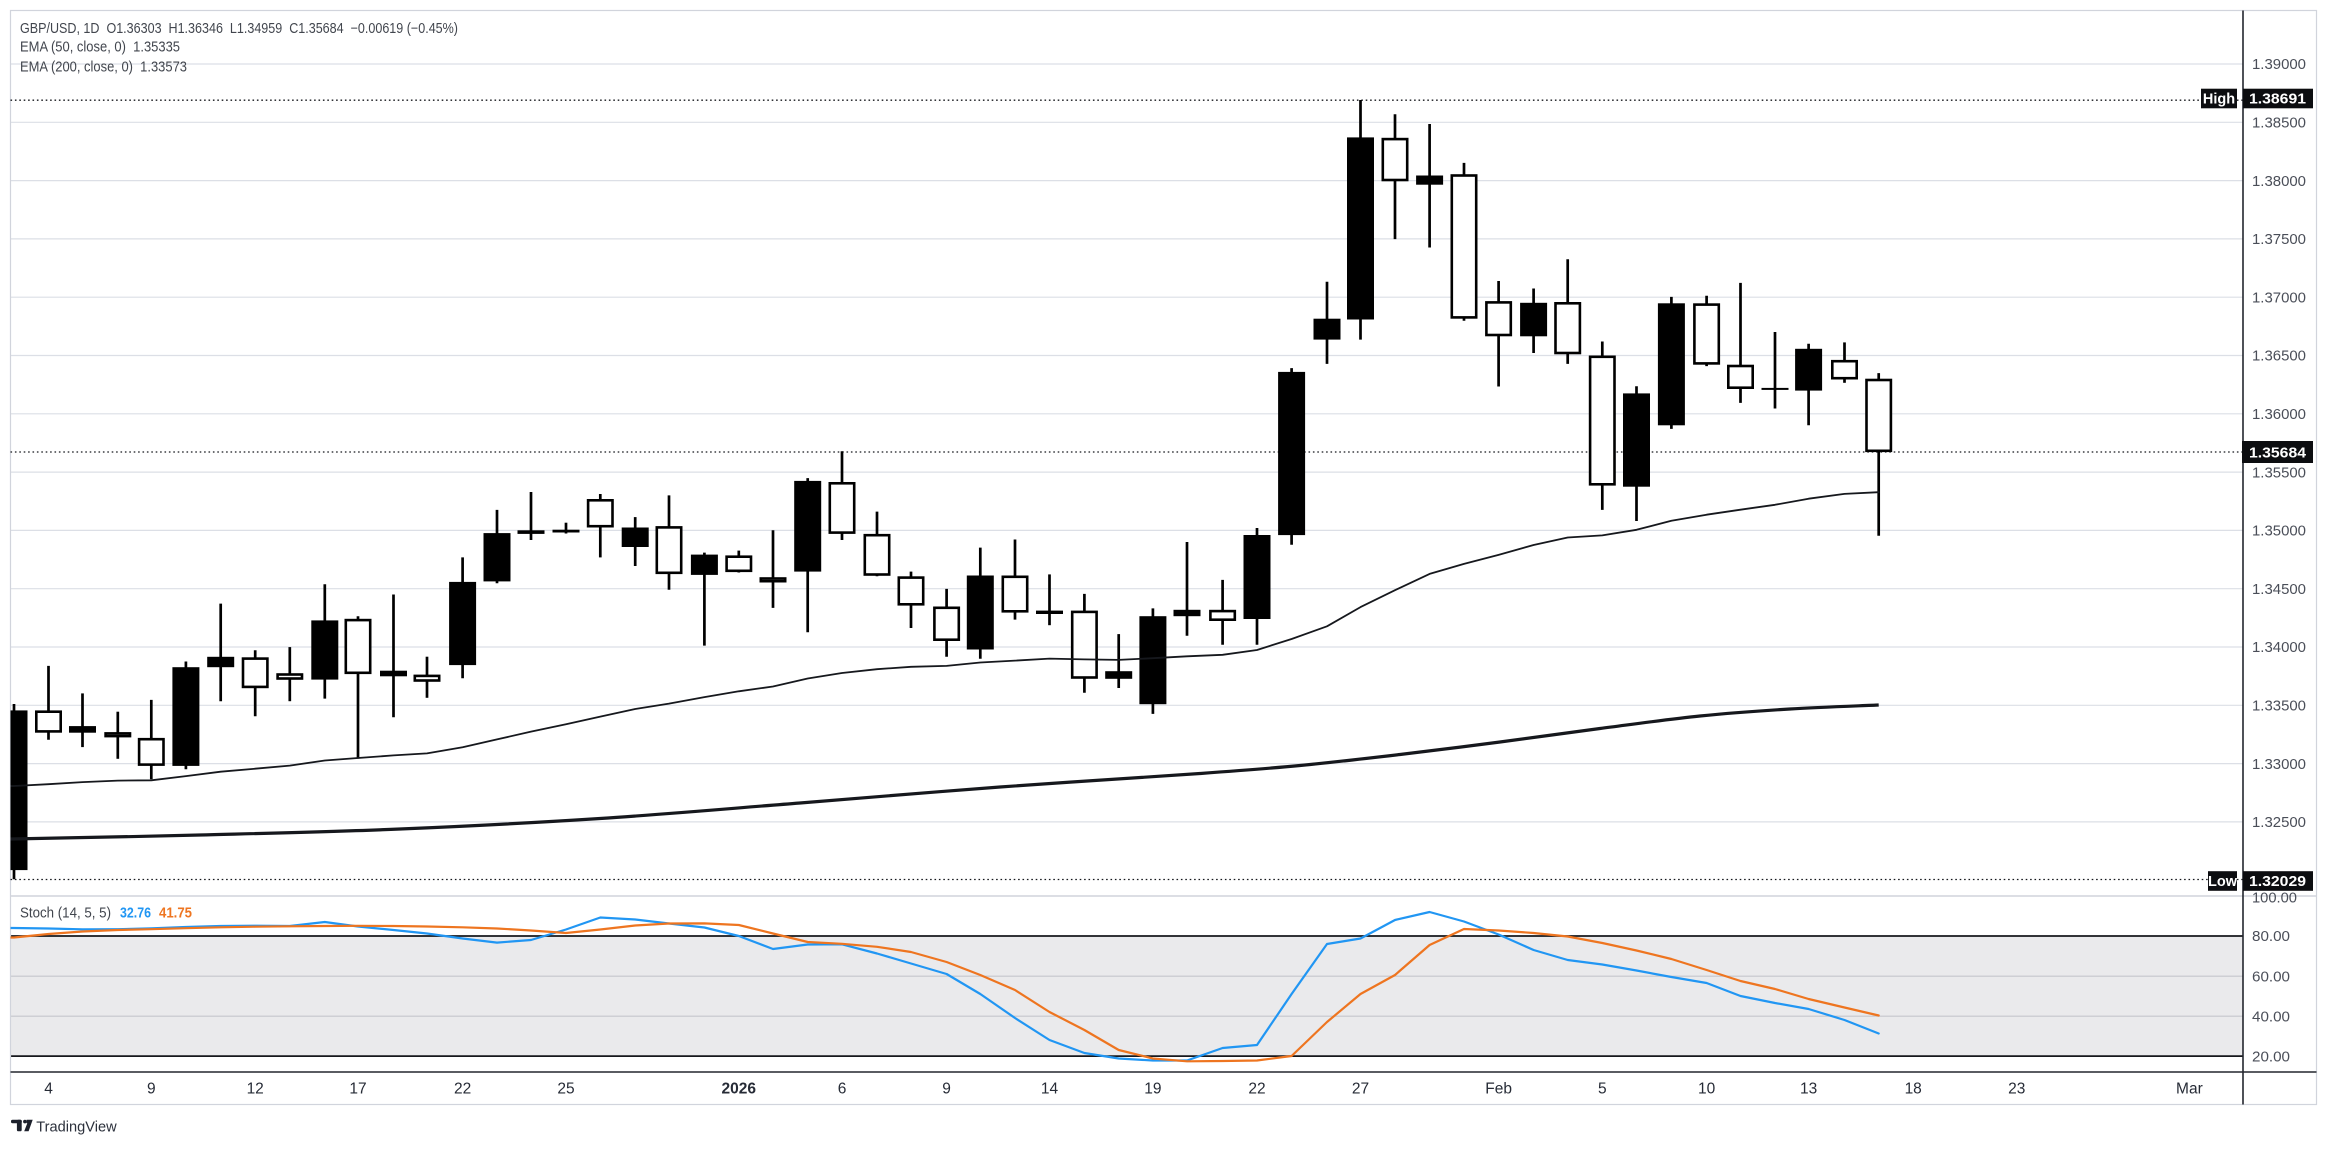  What do you see at coordinates (103, 68) in the screenshot?
I see `svg-text: EMA (200, close, 0) 1.33573` at bounding box center [103, 68].